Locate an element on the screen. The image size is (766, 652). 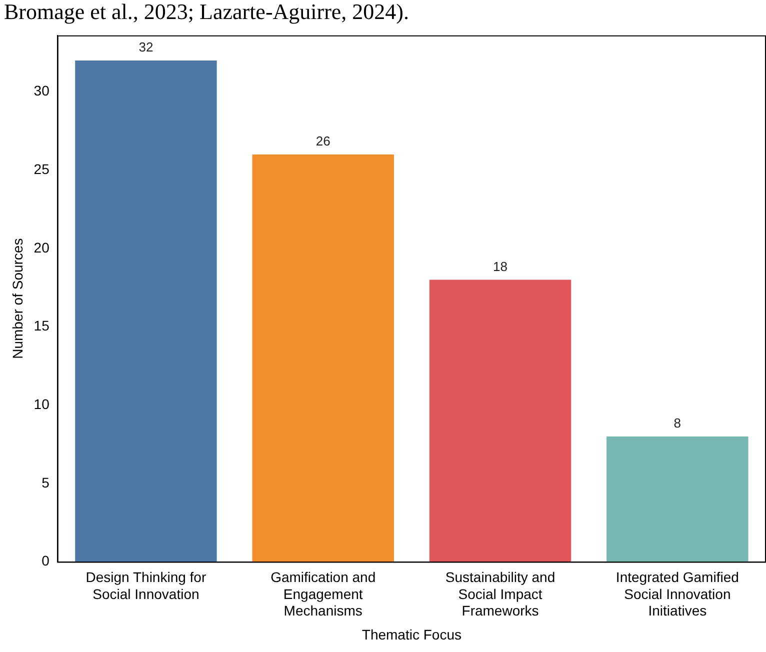
x-tick-label: Gamification and Engagement Mechanisms is located at coordinates (323, 594).